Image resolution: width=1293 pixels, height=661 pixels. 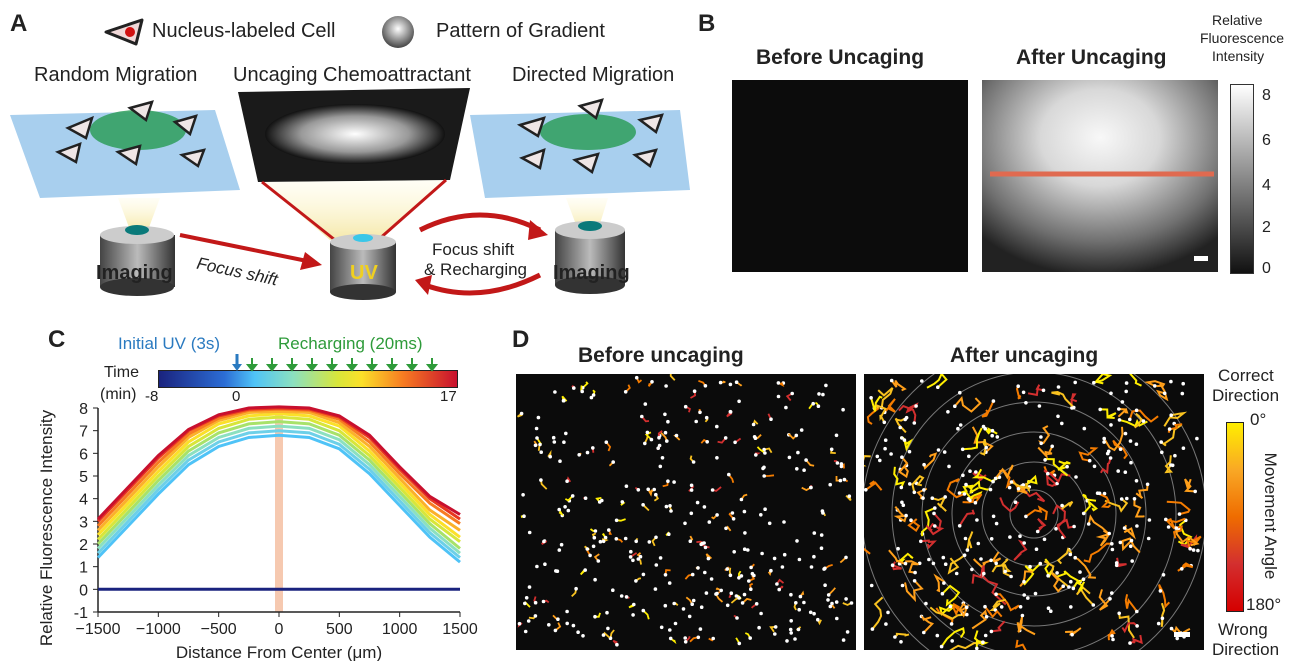 I want to click on title-after-uncaging-d: After uncaging, so click(x=1024, y=355).